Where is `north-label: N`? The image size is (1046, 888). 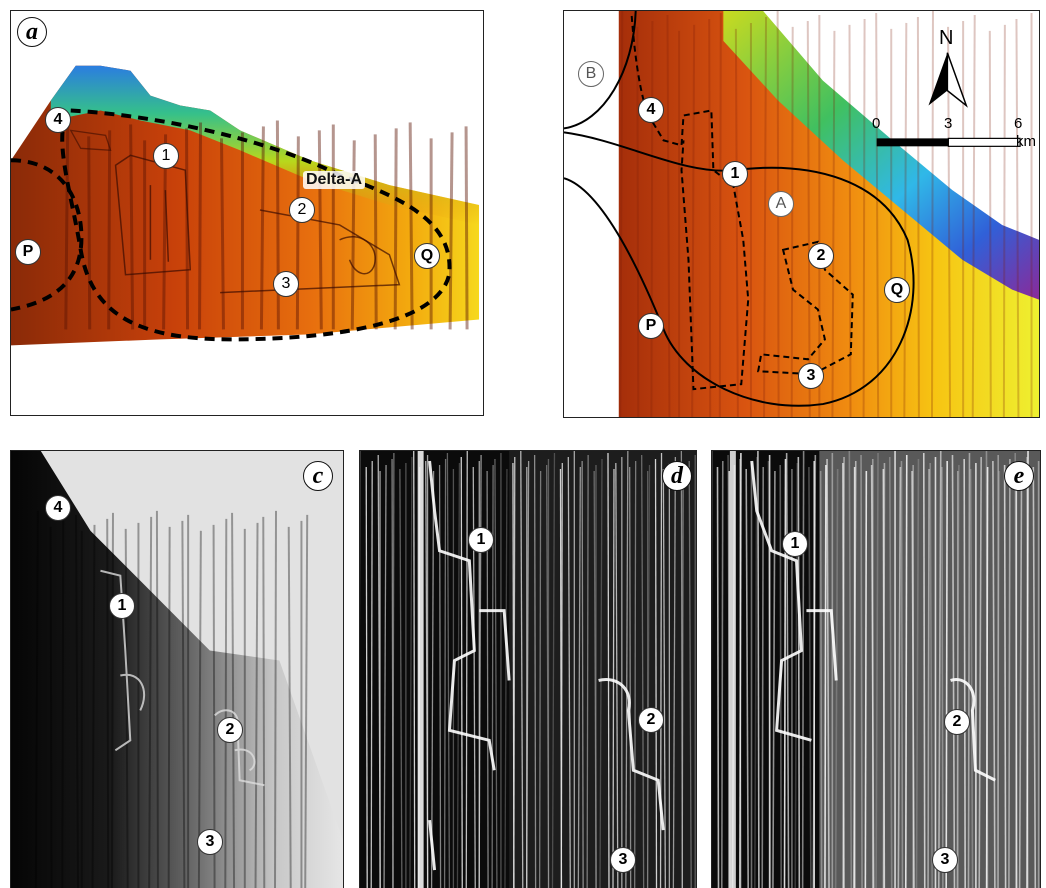 north-label: N is located at coordinates (946, 38).